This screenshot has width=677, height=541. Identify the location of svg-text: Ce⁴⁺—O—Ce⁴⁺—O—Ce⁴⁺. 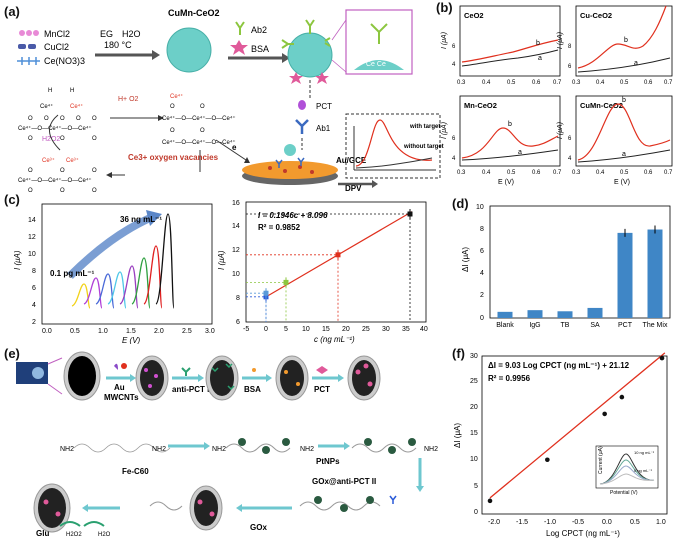
(55, 180).